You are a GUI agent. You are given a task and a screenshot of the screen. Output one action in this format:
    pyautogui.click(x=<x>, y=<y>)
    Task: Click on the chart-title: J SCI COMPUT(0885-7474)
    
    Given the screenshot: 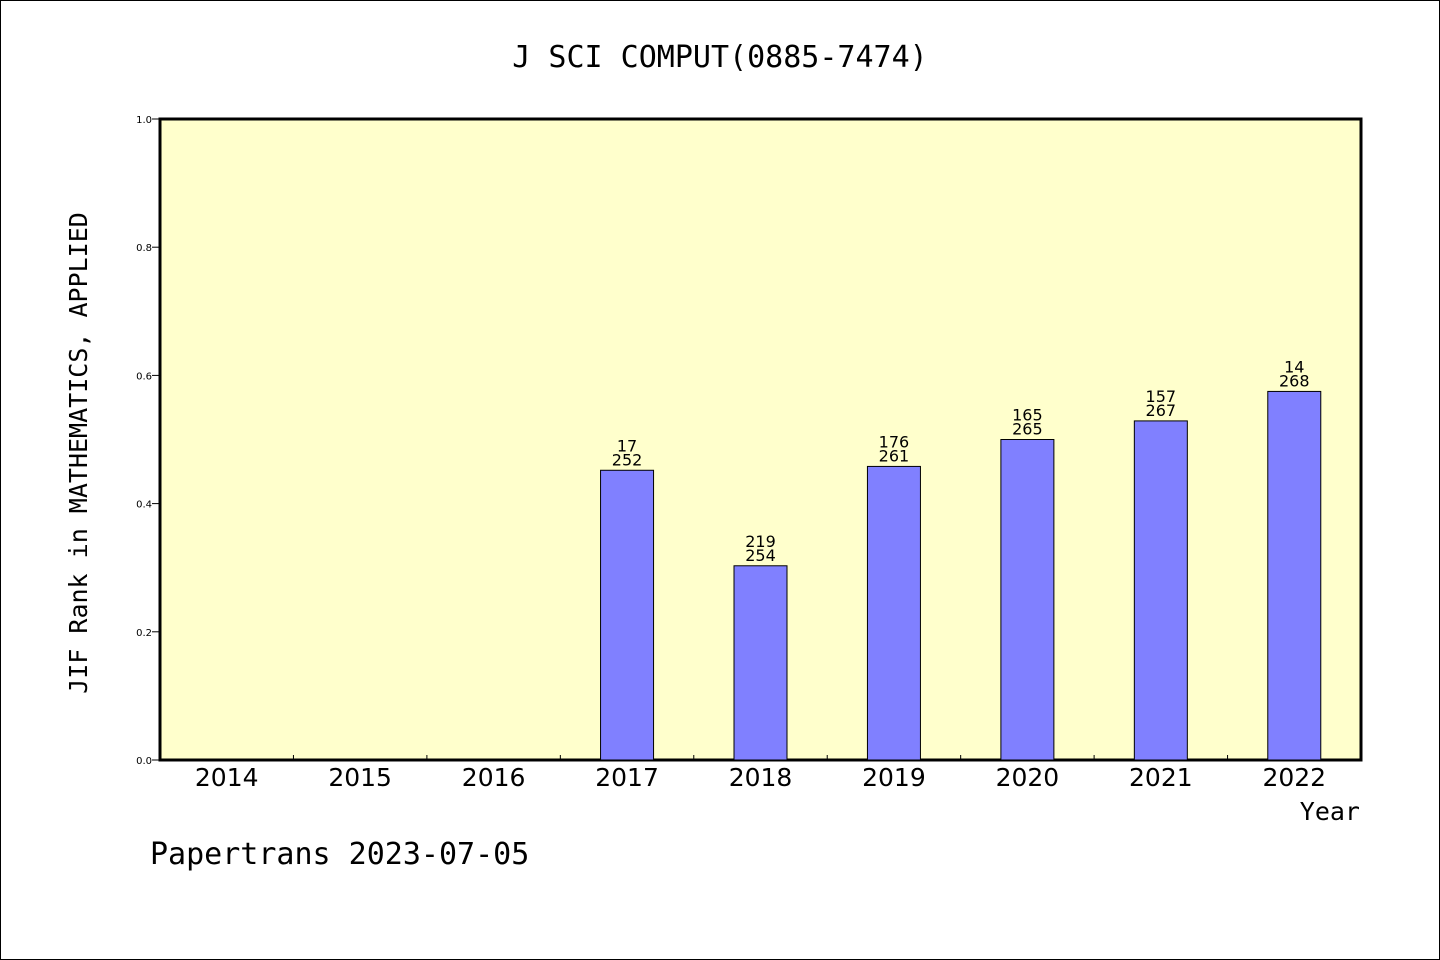 What is the action you would take?
    pyautogui.click(x=719, y=57)
    